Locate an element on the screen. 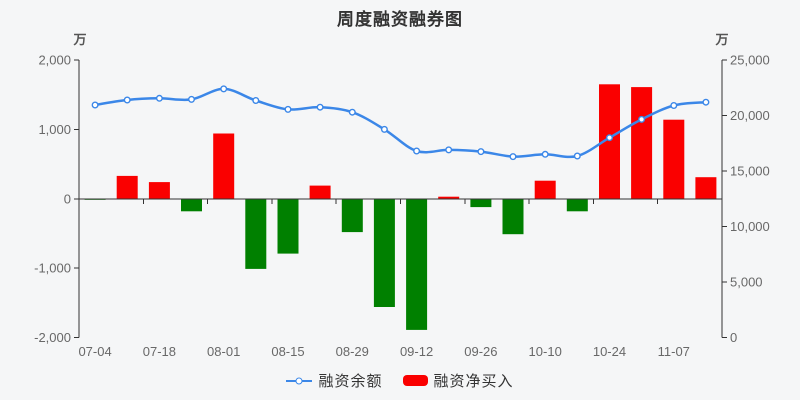 This screenshot has width=800, height=400. bar-series-legend-icon is located at coordinates (415, 380).